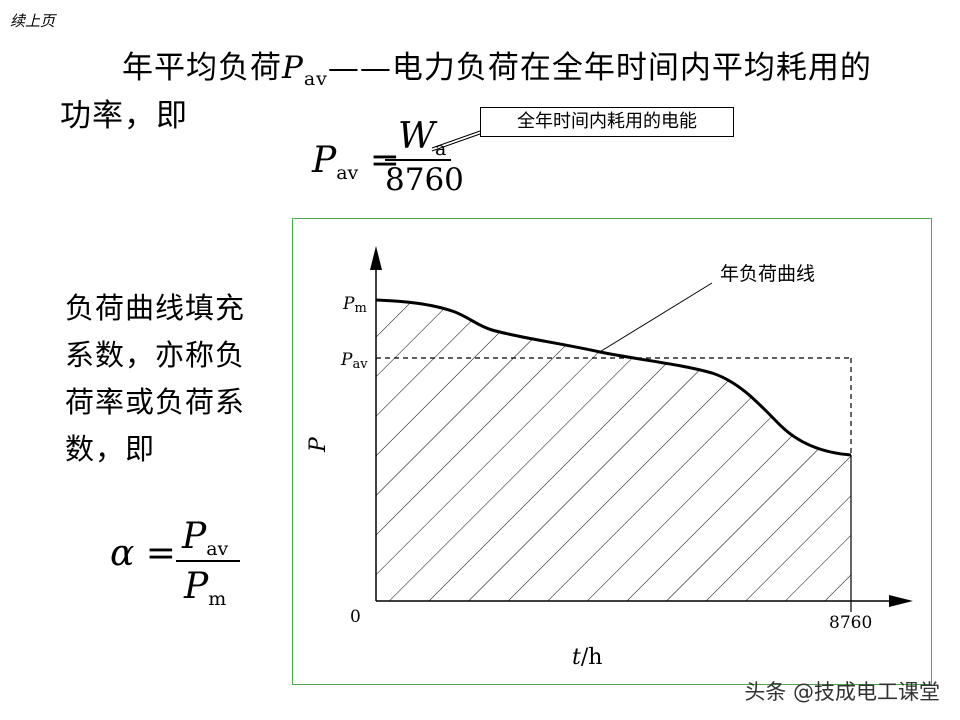  What do you see at coordinates (424, 180) in the screenshot?
I see `formula1-denominator: 8760` at bounding box center [424, 180].